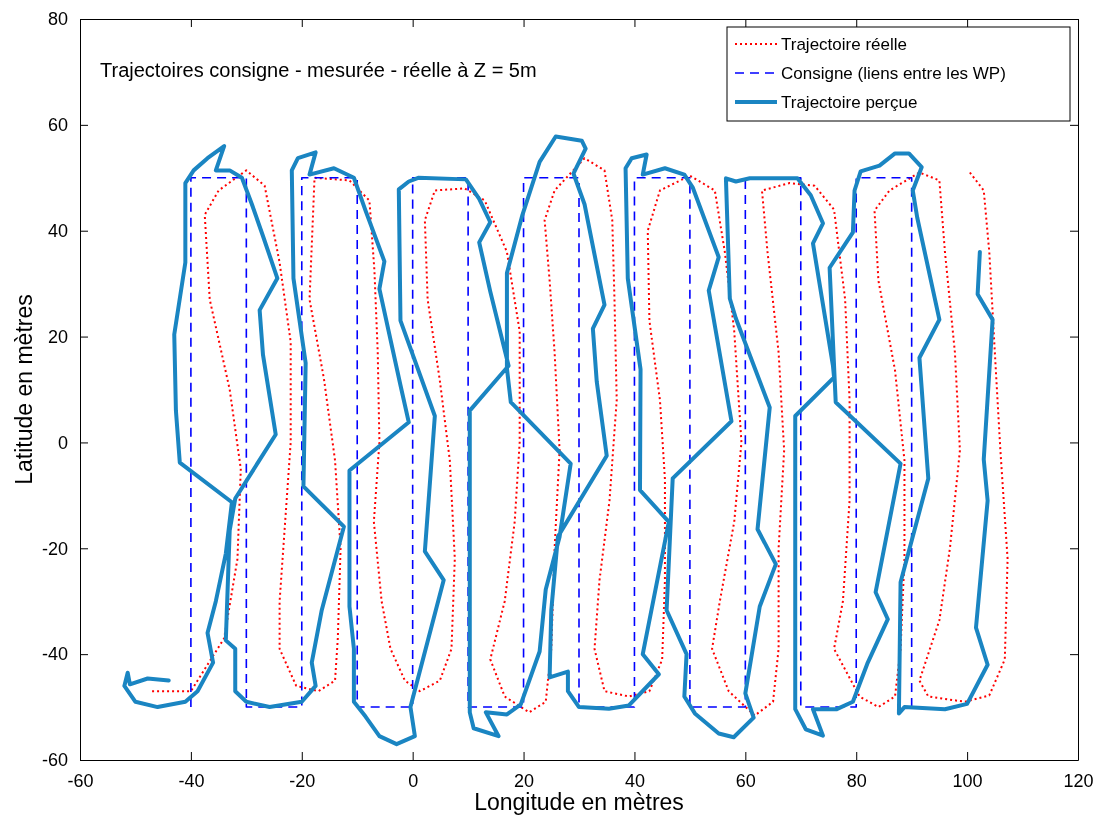 The height and width of the screenshot is (820, 1100). What do you see at coordinates (634, 780) in the screenshot?
I see `x-tick-label: 40` at bounding box center [634, 780].